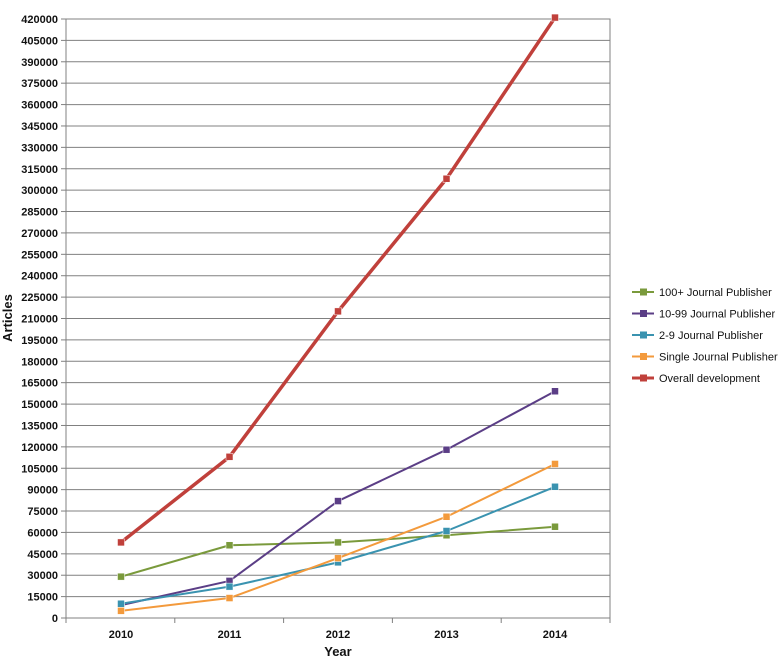 The width and height of the screenshot is (778, 667). What do you see at coordinates (7, 318) in the screenshot?
I see `y-axis-title: Articles` at bounding box center [7, 318].